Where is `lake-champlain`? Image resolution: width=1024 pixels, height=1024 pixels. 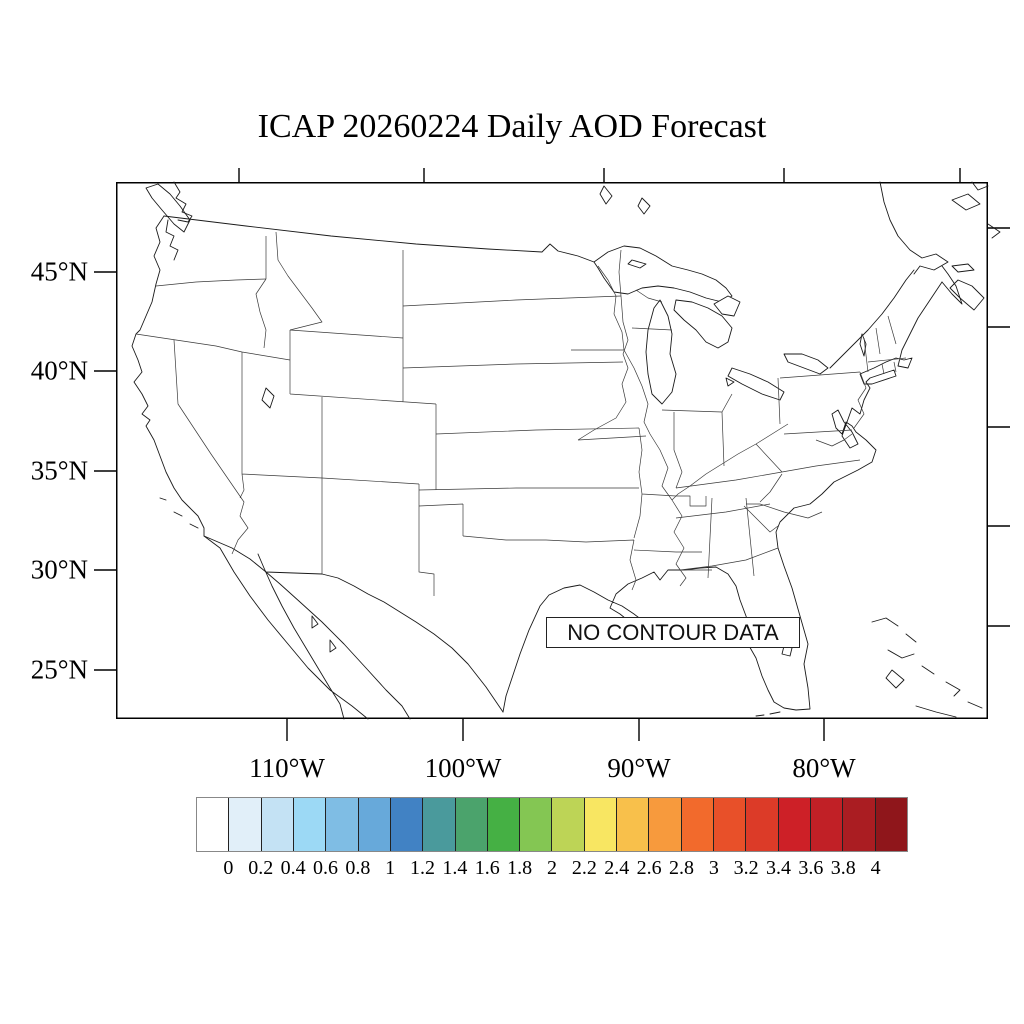
lake-champlain is located at coordinates (863, 345).